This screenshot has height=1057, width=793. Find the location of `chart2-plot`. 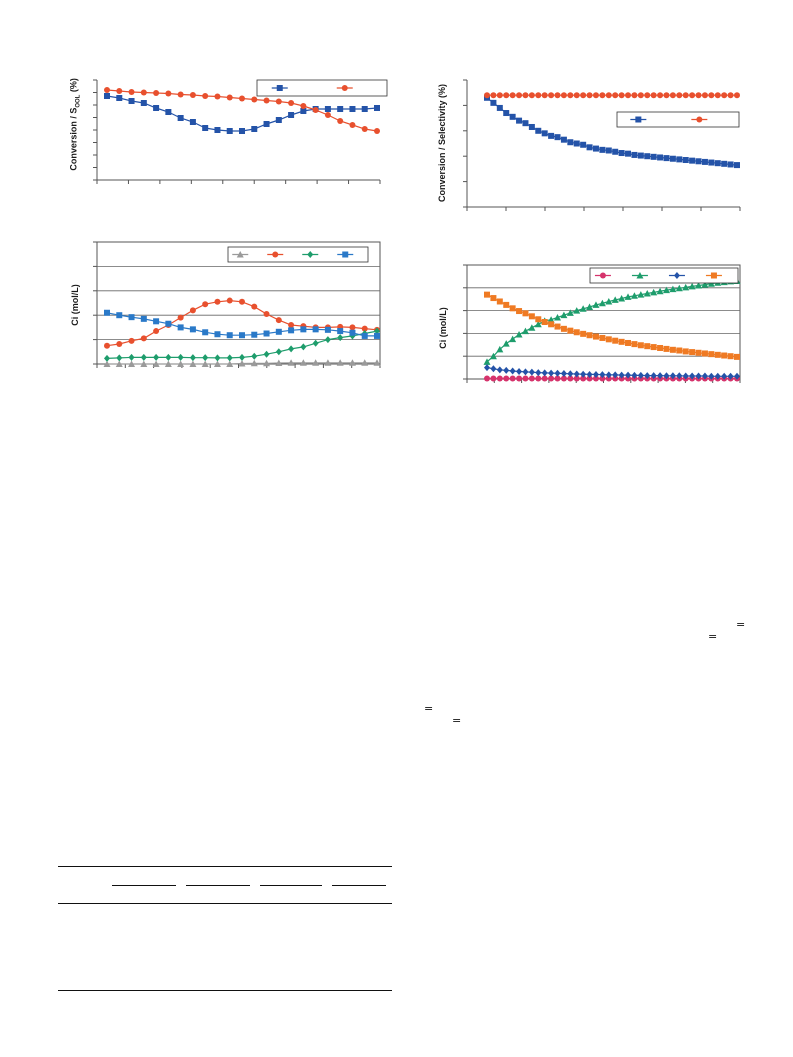

chart2-plot is located at coordinates (237, 304).